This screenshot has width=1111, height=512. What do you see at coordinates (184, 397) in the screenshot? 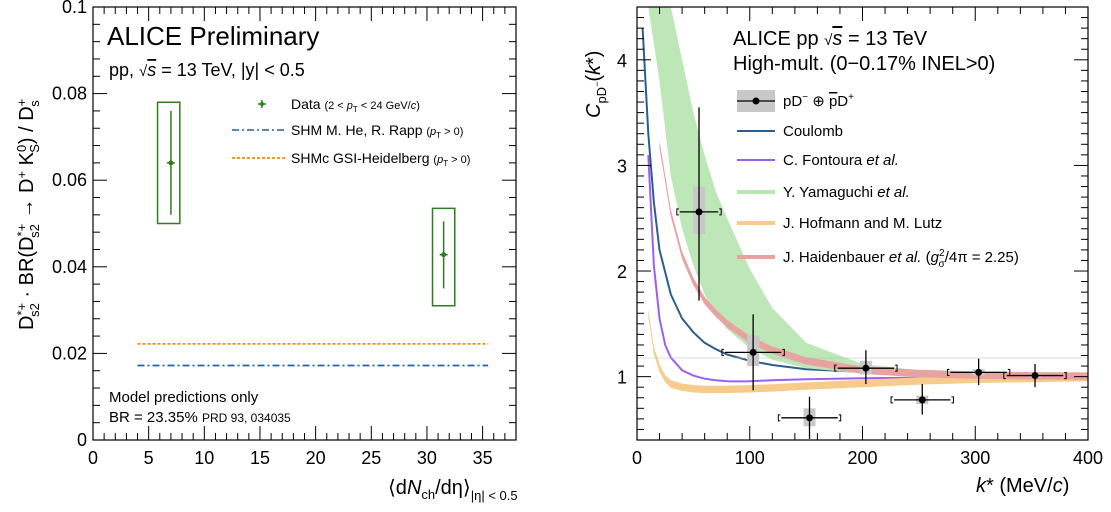
I see `left-note-model: Model predictions only` at bounding box center [184, 397].